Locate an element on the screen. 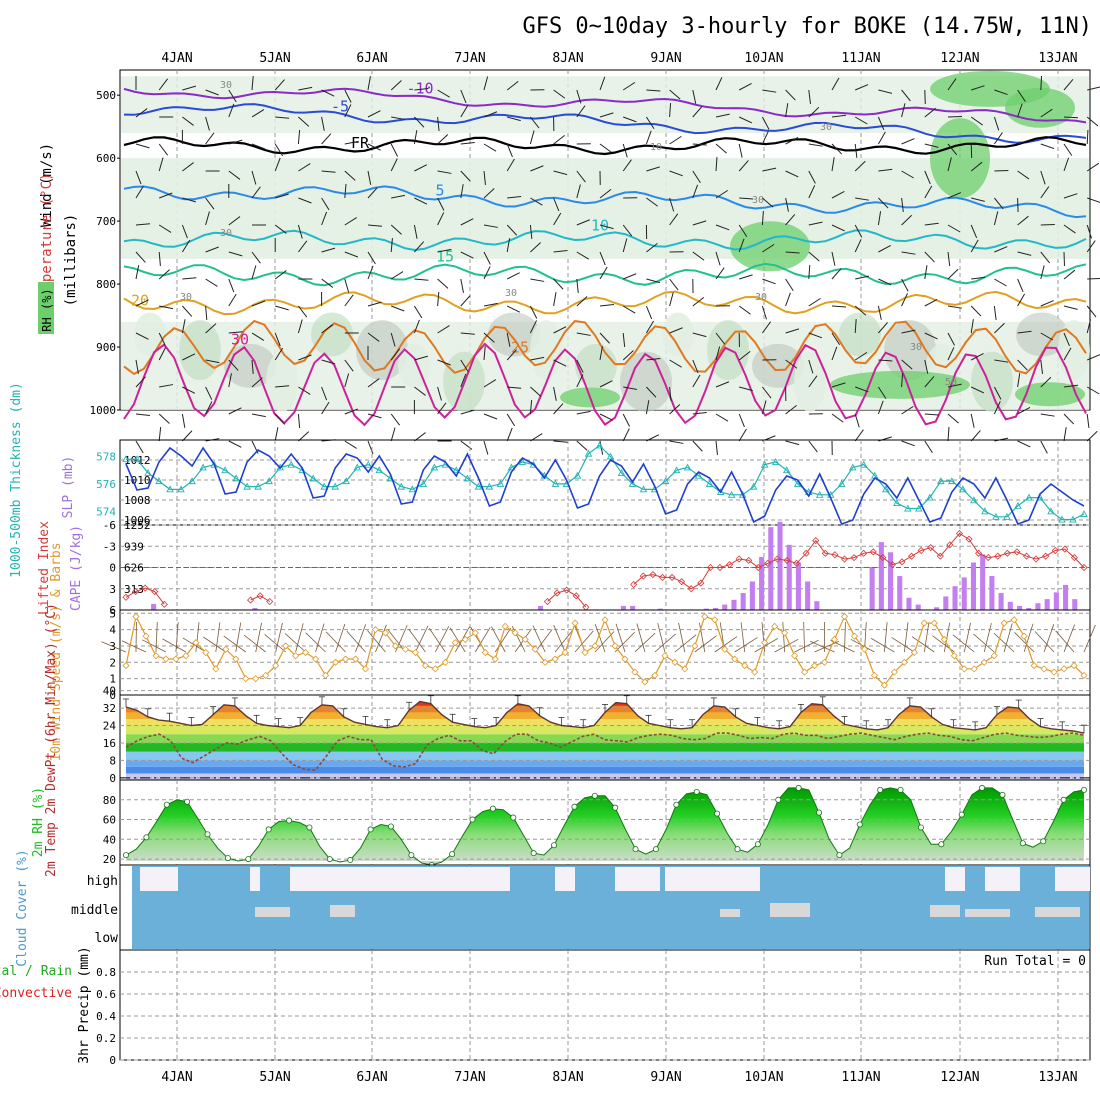 This screenshot has height=1100, width=1100. tick-label: -3 is located at coordinates (109, 546).